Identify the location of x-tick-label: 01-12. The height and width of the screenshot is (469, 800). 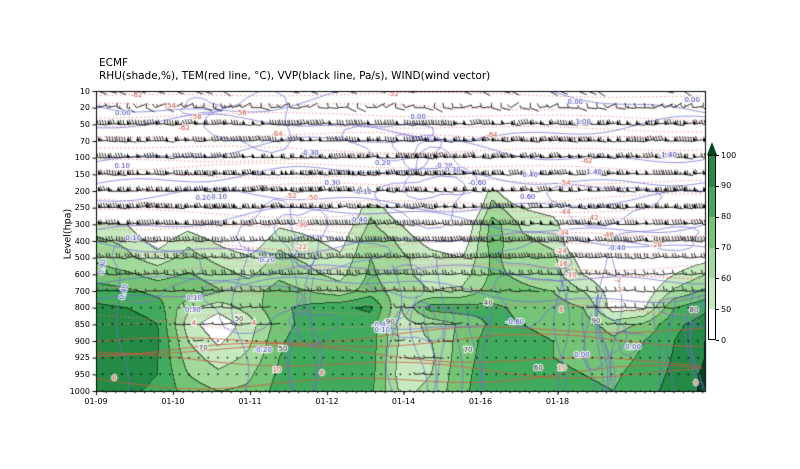
(327, 401).